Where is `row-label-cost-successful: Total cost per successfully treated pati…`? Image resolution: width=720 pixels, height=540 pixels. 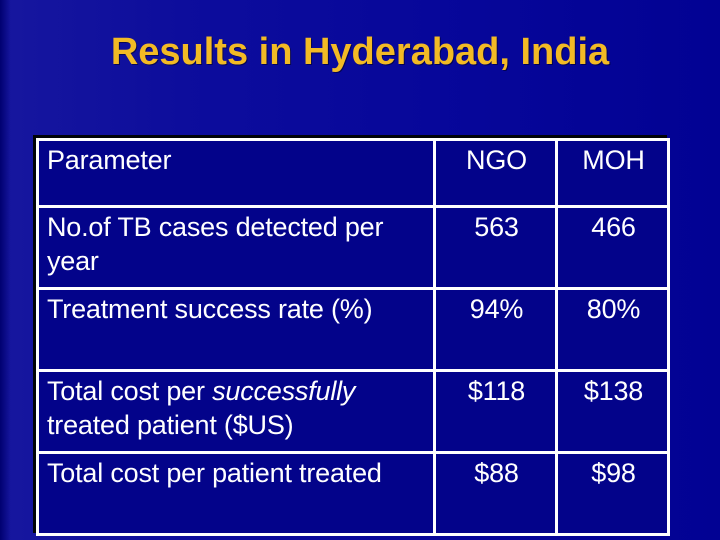 row-label-cost-successful: Total cost per successfully treated pati… is located at coordinates (236, 411).